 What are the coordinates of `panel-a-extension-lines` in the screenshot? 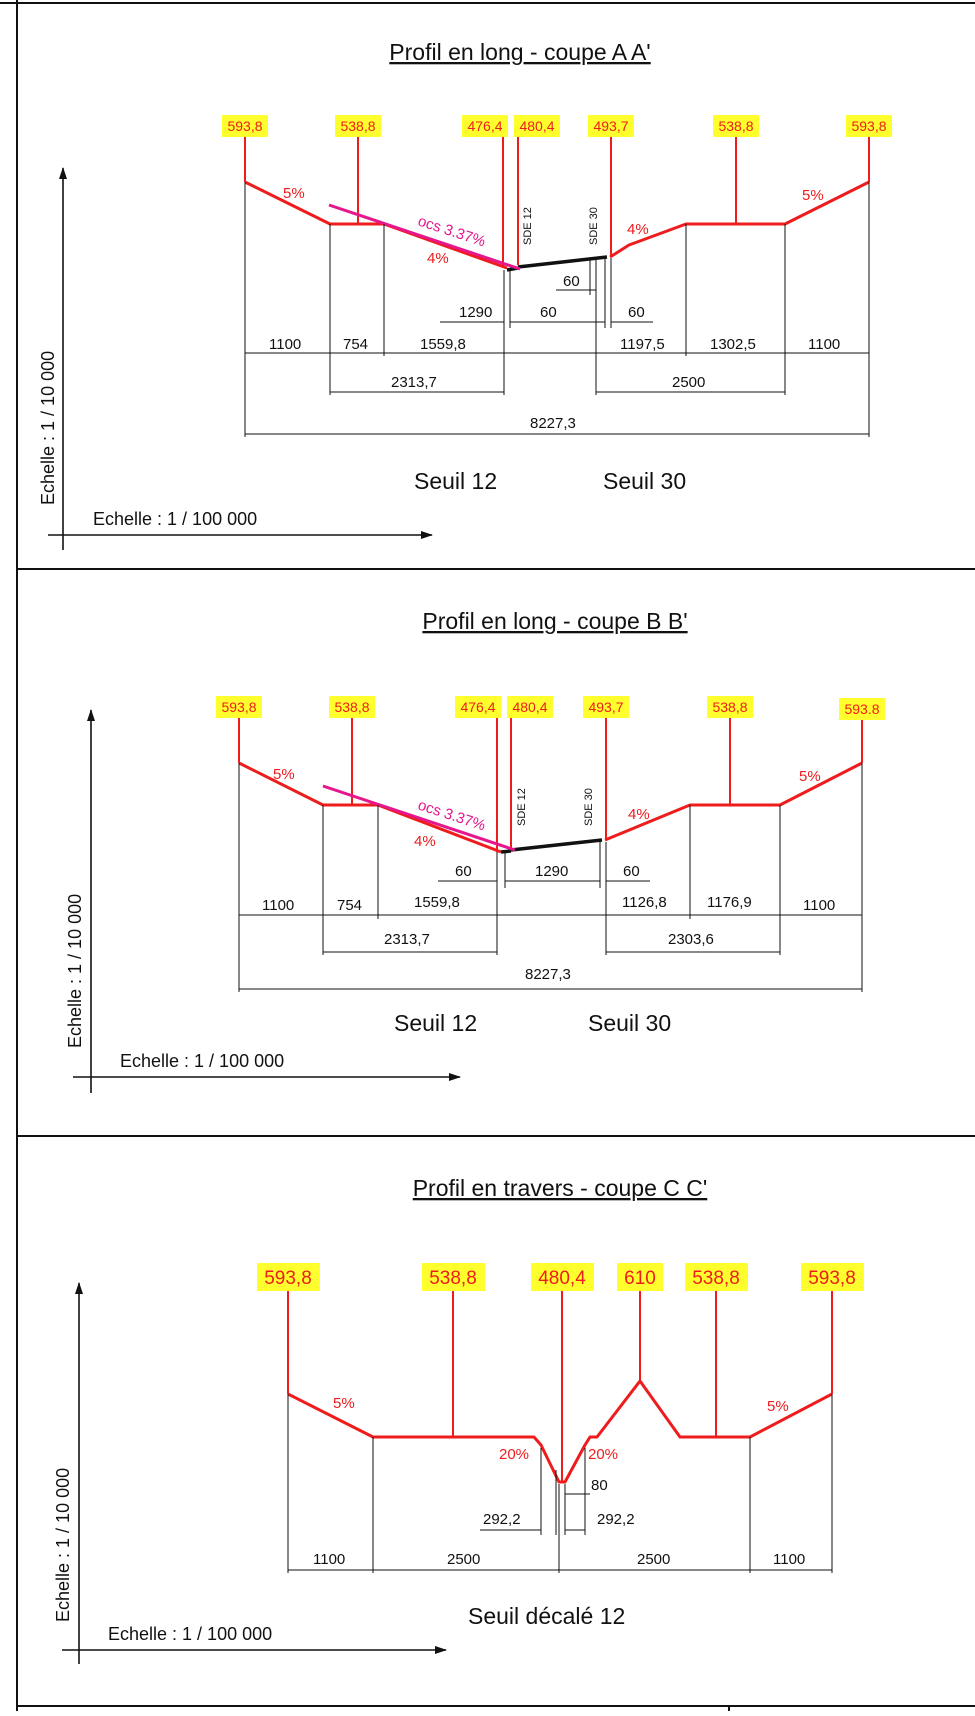 It's located at (557, 309).